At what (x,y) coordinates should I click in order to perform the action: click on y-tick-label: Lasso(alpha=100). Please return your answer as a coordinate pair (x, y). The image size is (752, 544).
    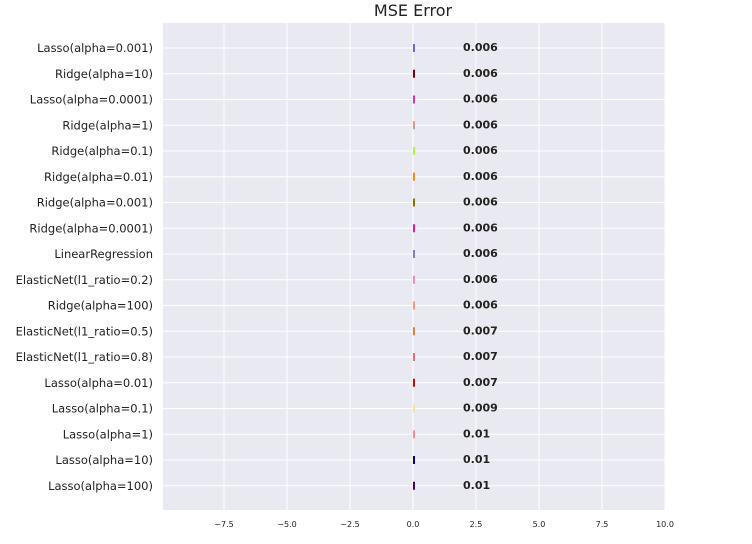
    Looking at the image, I should click on (100, 486).